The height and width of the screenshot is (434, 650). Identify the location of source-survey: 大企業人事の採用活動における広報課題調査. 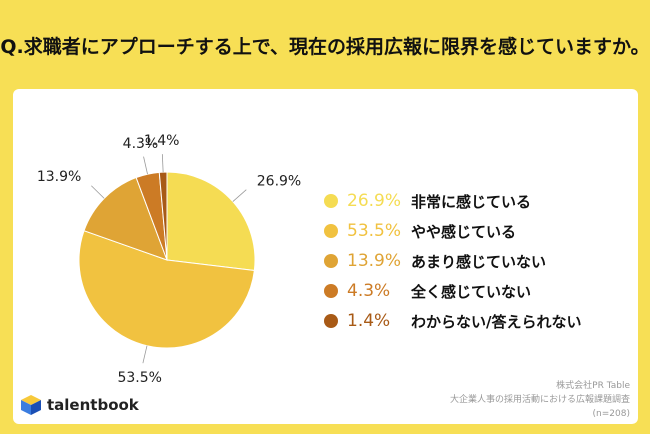
(539, 400).